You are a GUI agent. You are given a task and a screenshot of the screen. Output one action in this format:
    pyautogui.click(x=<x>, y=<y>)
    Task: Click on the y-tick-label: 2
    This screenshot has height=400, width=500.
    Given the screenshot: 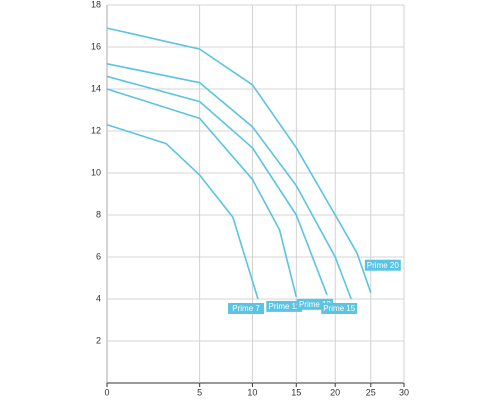 What is the action you would take?
    pyautogui.click(x=98, y=340)
    